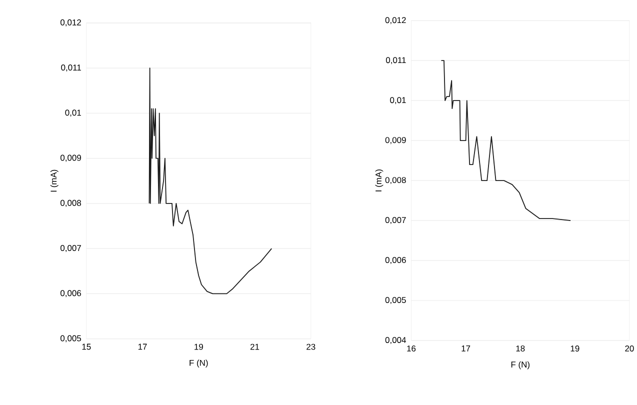 This screenshot has height=405, width=637. I want to click on y-tick-label: 0,004, so click(395, 340).